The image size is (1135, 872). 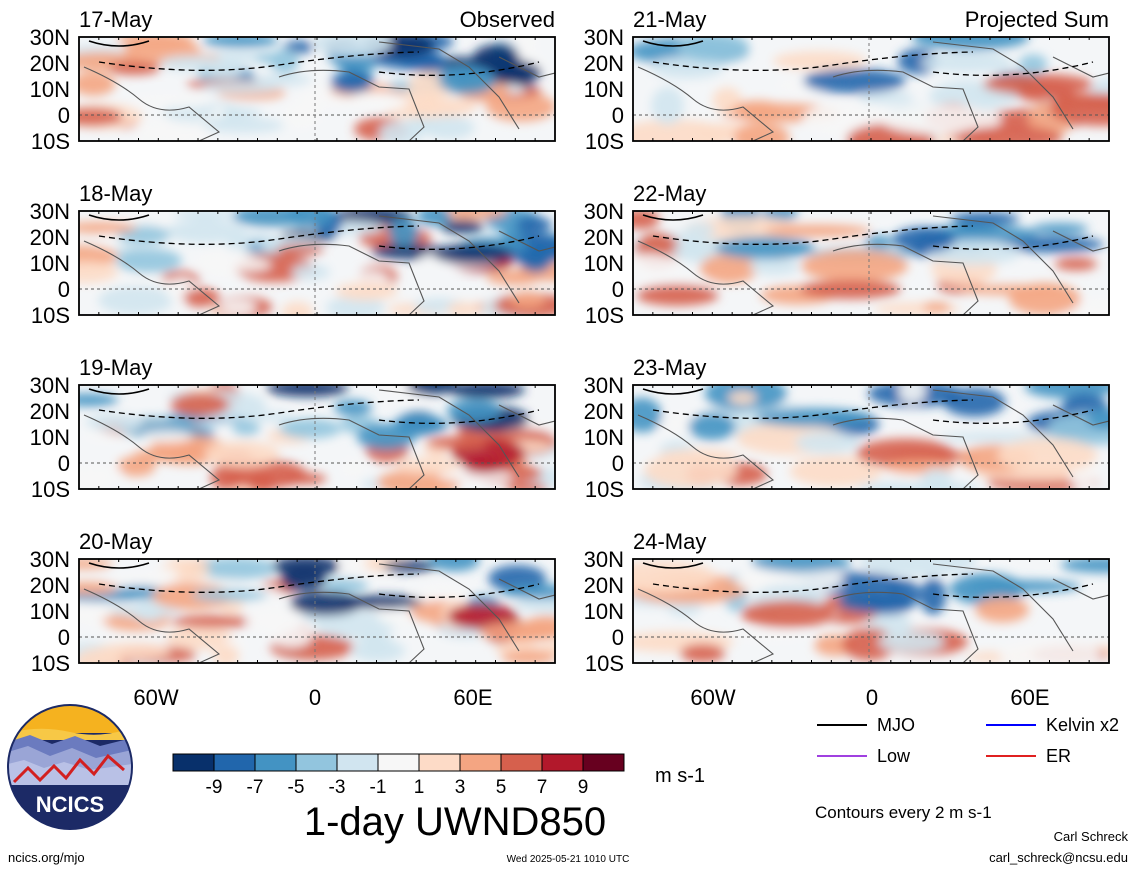 What do you see at coordinates (896, 725) in the screenshot?
I see `legend-label: MJO` at bounding box center [896, 725].